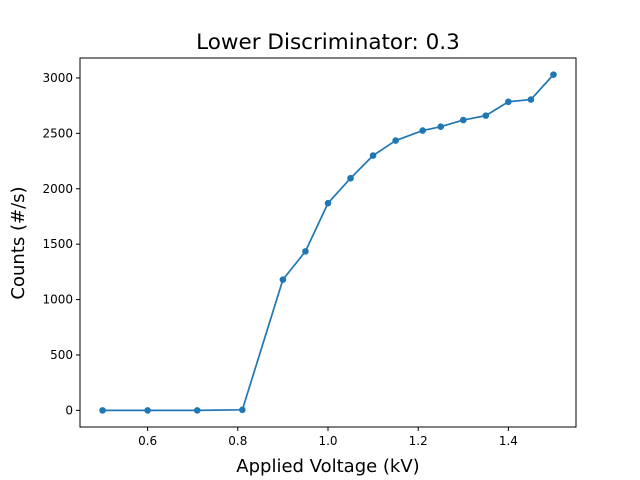 This screenshot has height=480, width=640. Describe the element at coordinates (57, 300) in the screenshot. I see `y-tick-label: 1000` at that location.